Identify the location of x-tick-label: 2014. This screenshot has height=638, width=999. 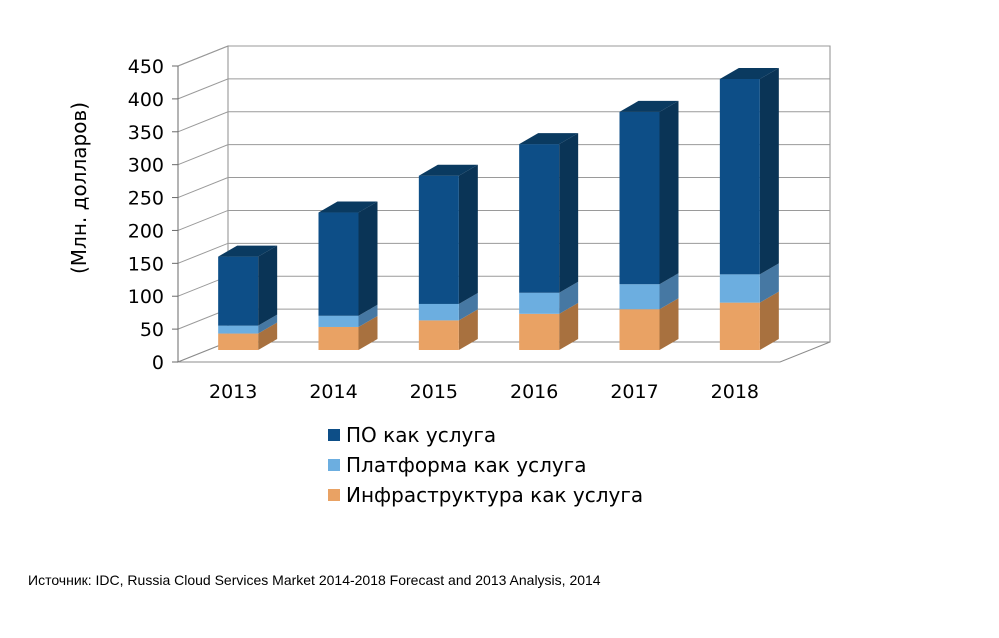
(333, 392).